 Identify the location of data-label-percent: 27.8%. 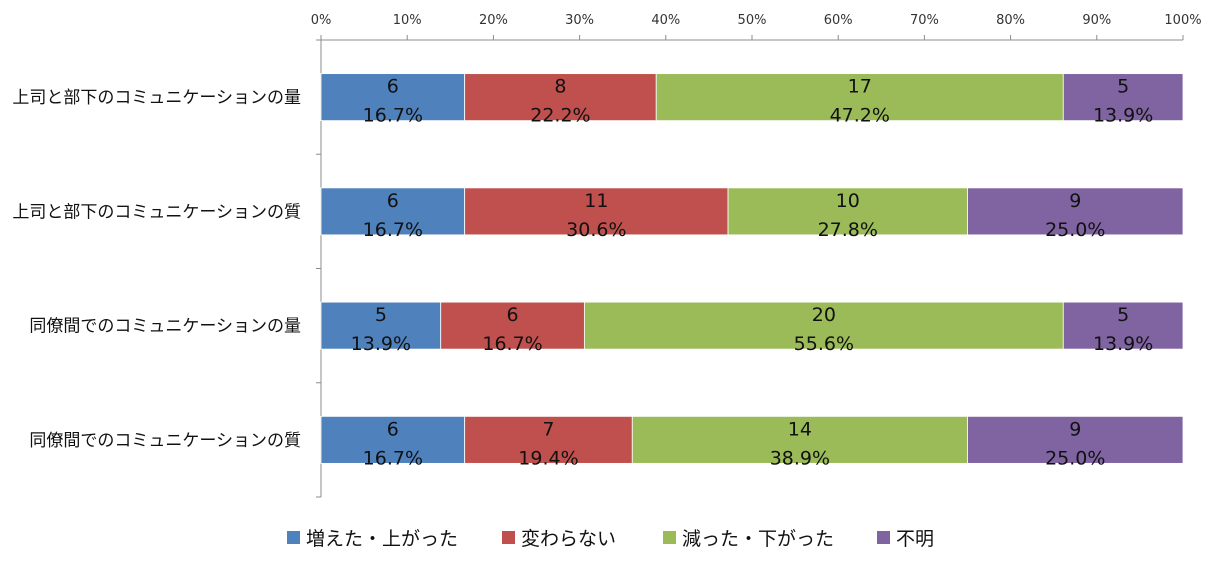
(848, 230).